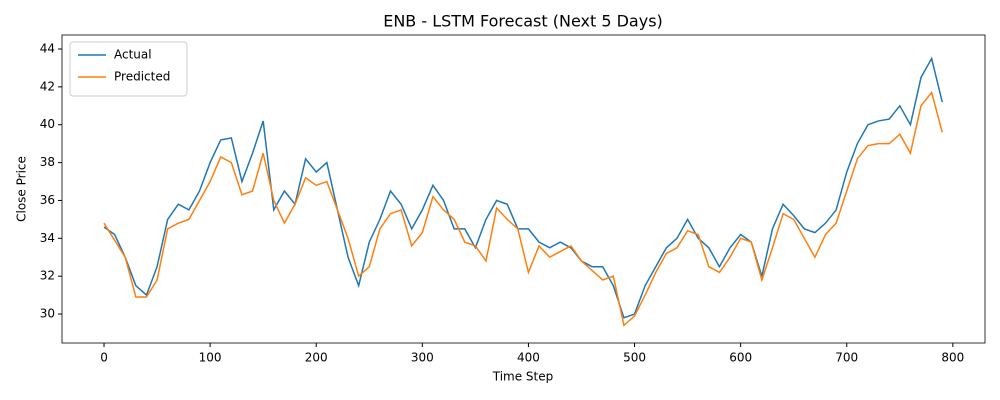  Describe the element at coordinates (422, 358) in the screenshot. I see `x-tick-label: 300` at that location.